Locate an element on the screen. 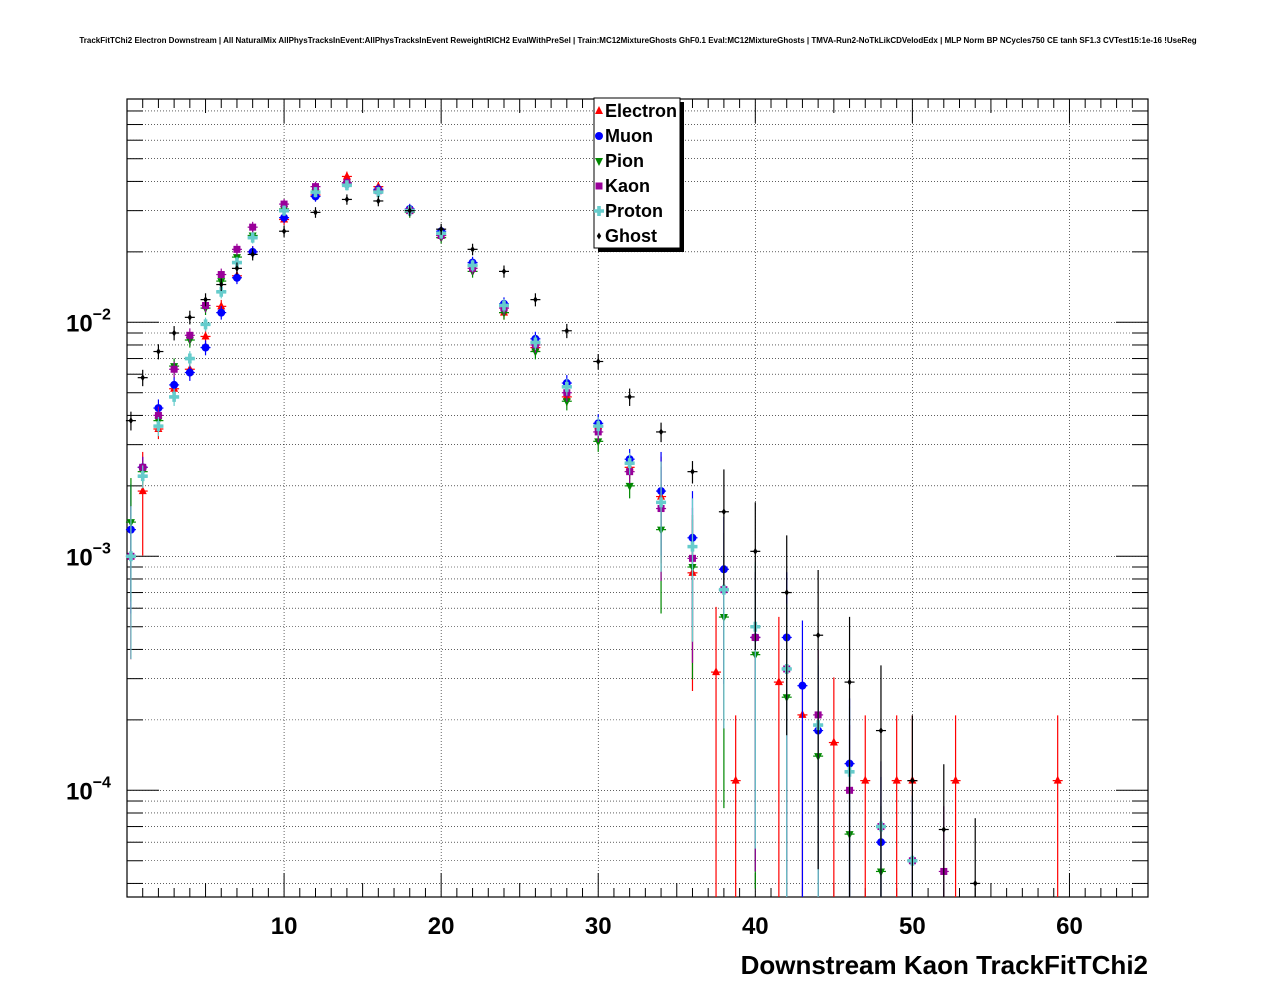 The height and width of the screenshot is (996, 1276). legend-label: Muon is located at coordinates (629, 136).